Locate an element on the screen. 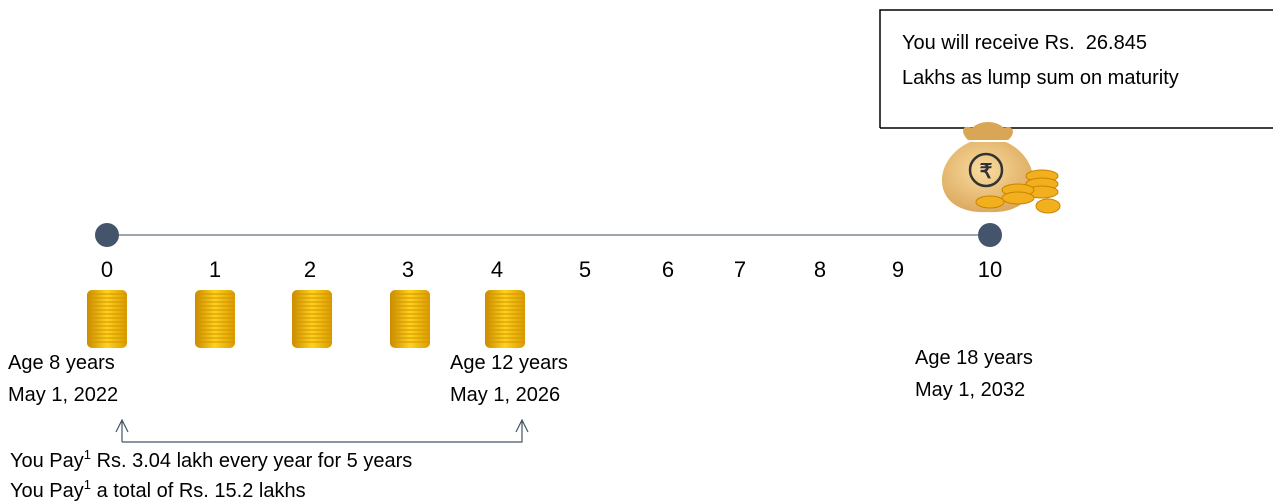  milestone-age: Age 12 years is located at coordinates (509, 363).